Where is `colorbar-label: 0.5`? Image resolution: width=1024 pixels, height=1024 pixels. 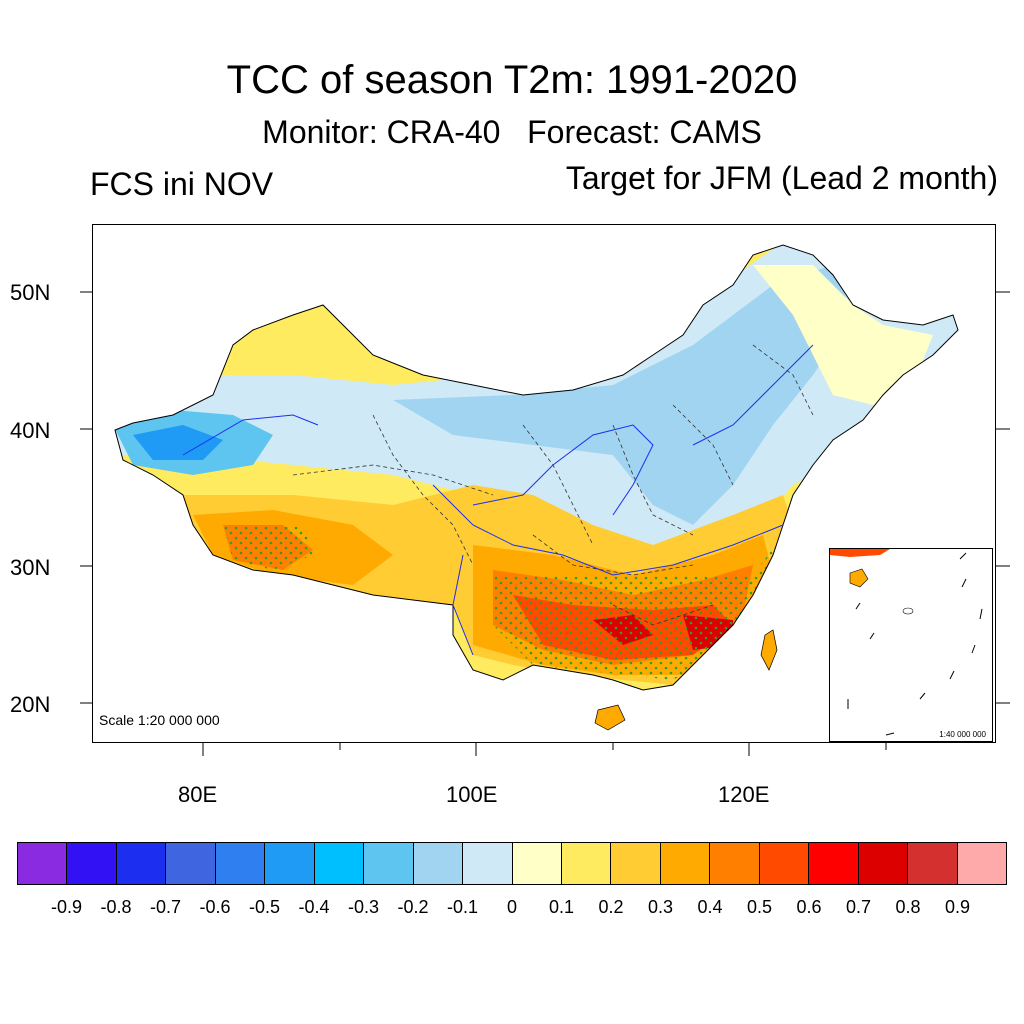
colorbar-label: 0.5 is located at coordinates (759, 907).